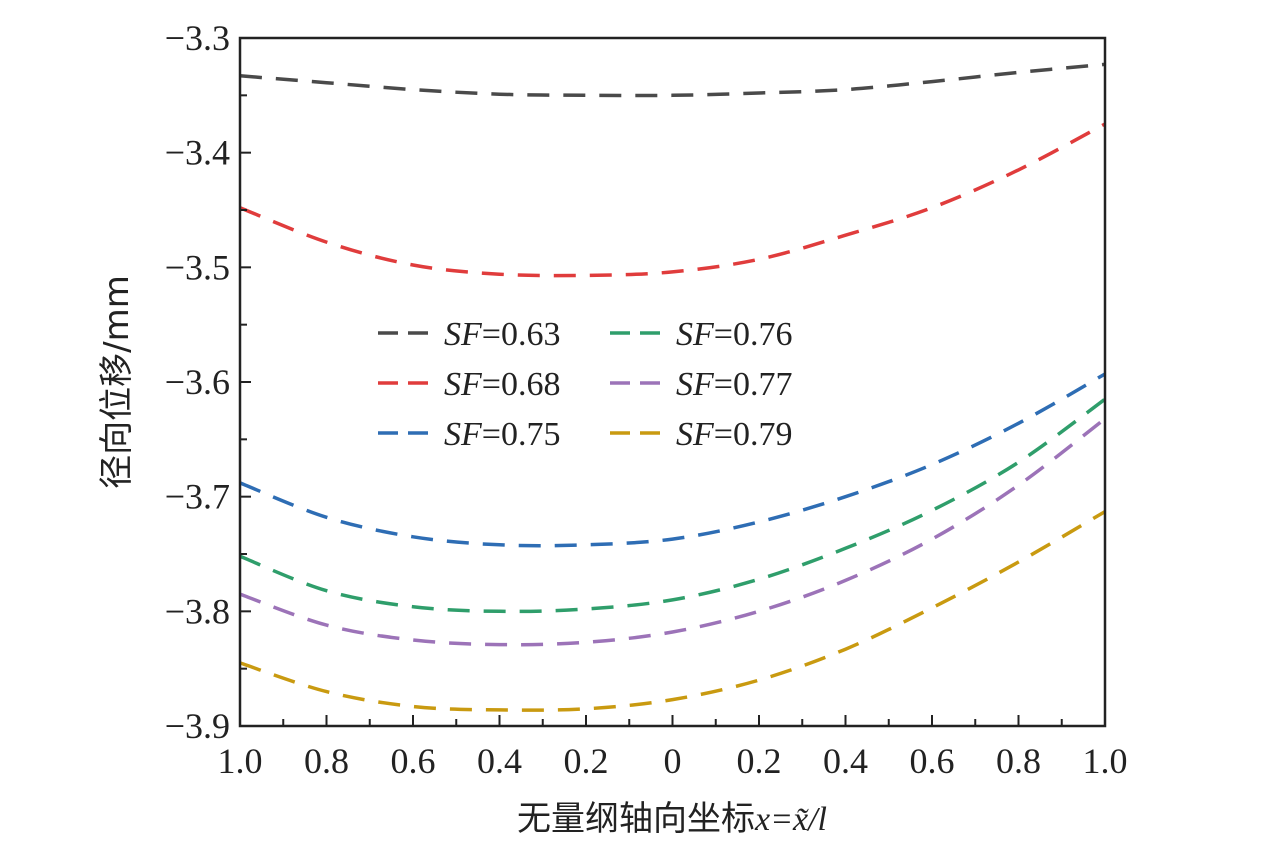 The image size is (1276, 843). Describe the element at coordinates (197, 267) in the screenshot. I see `y-tick-label: −3.5` at that location.